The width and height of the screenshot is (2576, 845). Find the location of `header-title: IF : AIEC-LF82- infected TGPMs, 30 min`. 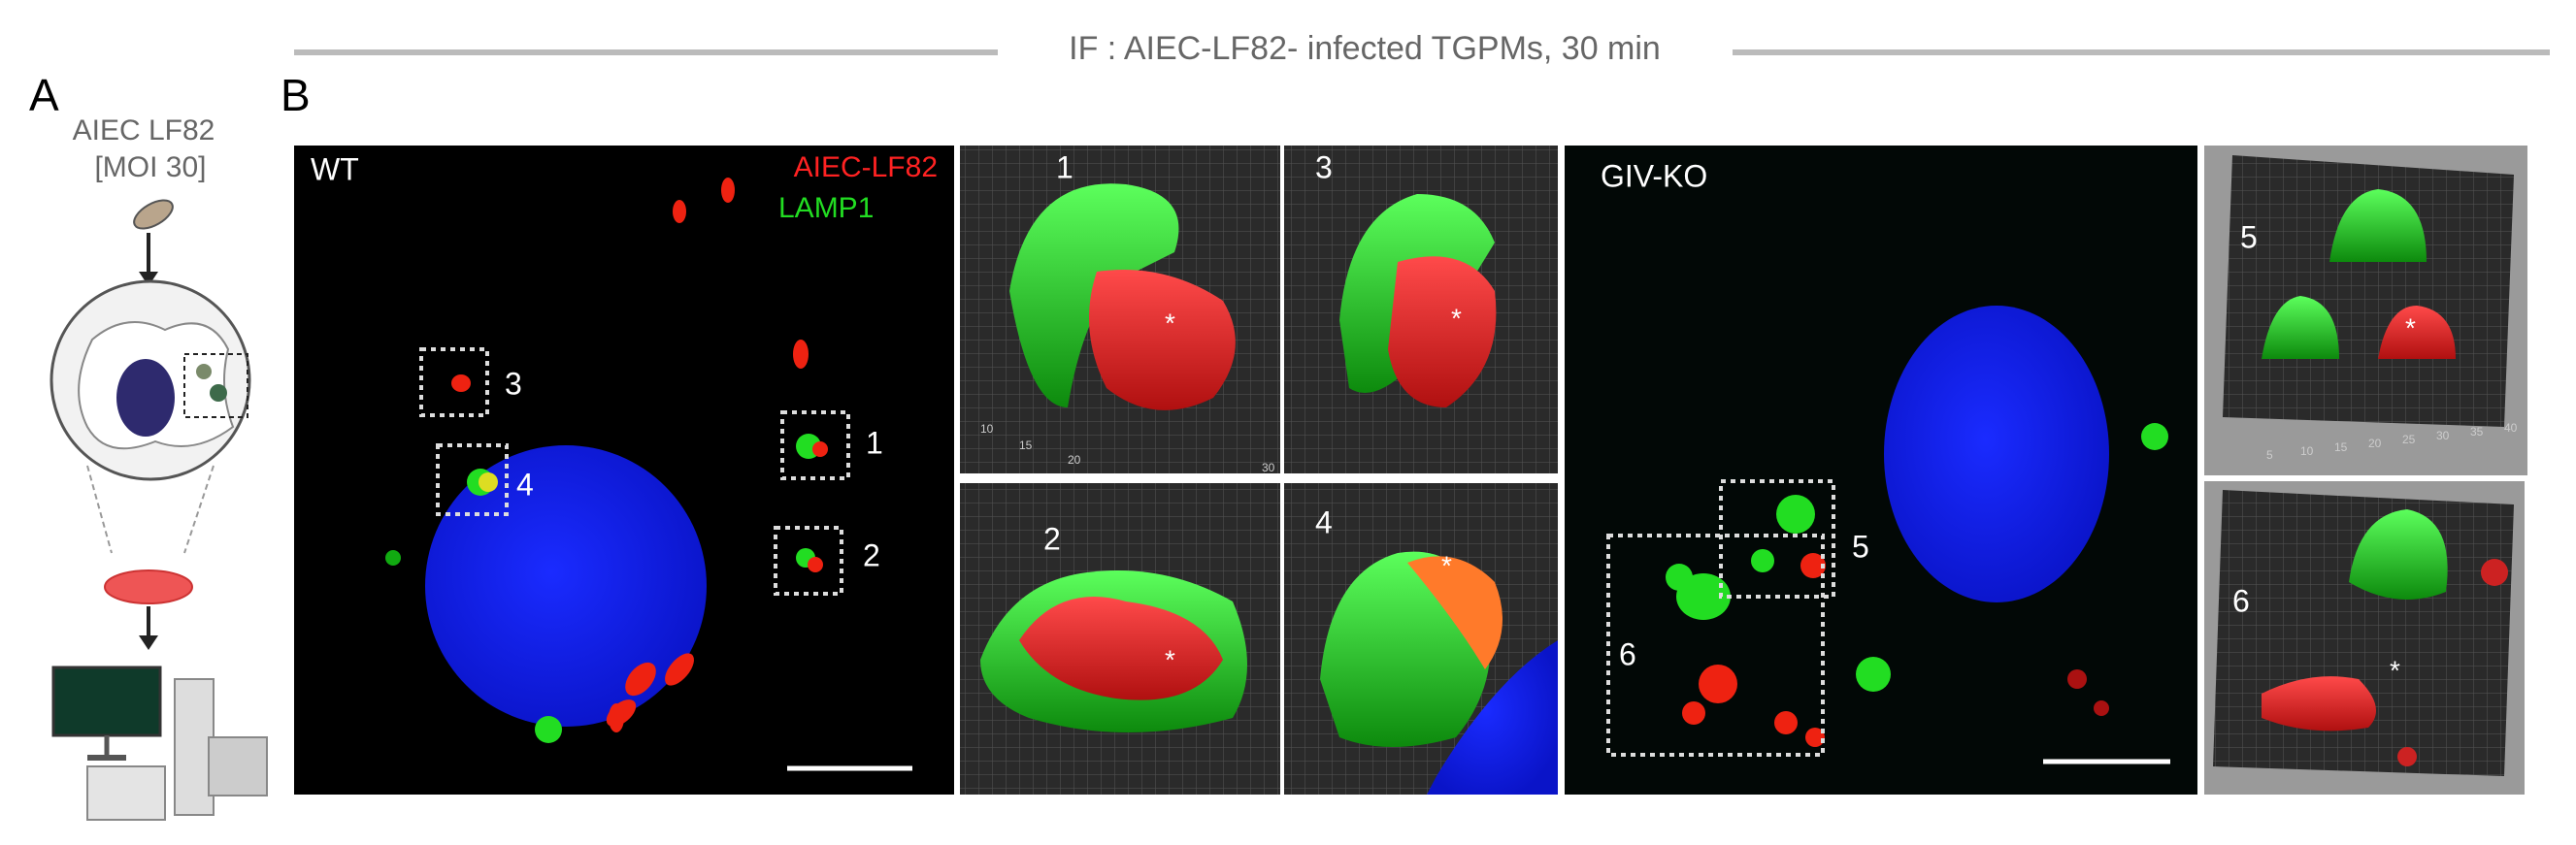

header-title: IF : AIEC-LF82- infected TGPMs, 30 min is located at coordinates (1365, 48).